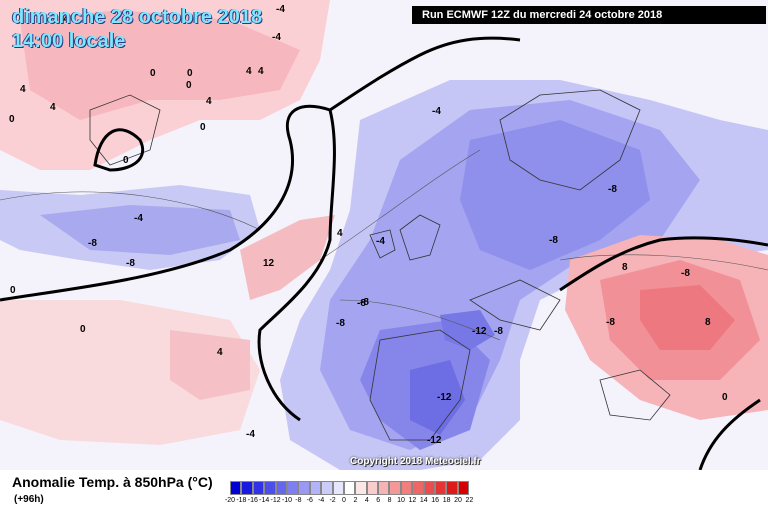 Image resolution: width=768 pixels, height=512 pixels. I want to click on legend-tick-label: -14, so click(264, 500).